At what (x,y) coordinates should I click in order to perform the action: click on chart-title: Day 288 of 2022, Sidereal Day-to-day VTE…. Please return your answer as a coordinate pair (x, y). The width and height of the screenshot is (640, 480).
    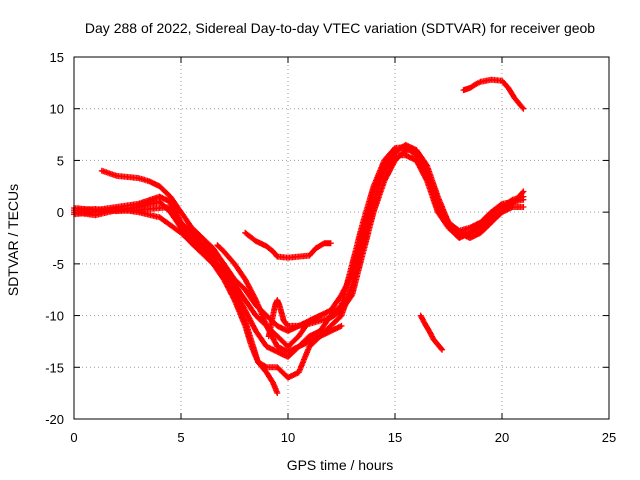
    Looking at the image, I should click on (340, 28).